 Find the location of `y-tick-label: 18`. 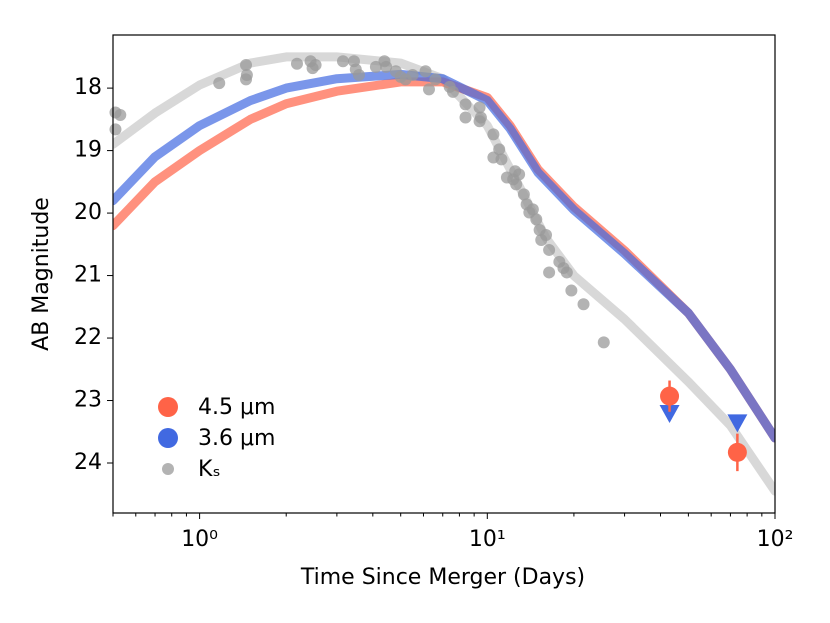

y-tick-label: 18 is located at coordinates (88, 87).